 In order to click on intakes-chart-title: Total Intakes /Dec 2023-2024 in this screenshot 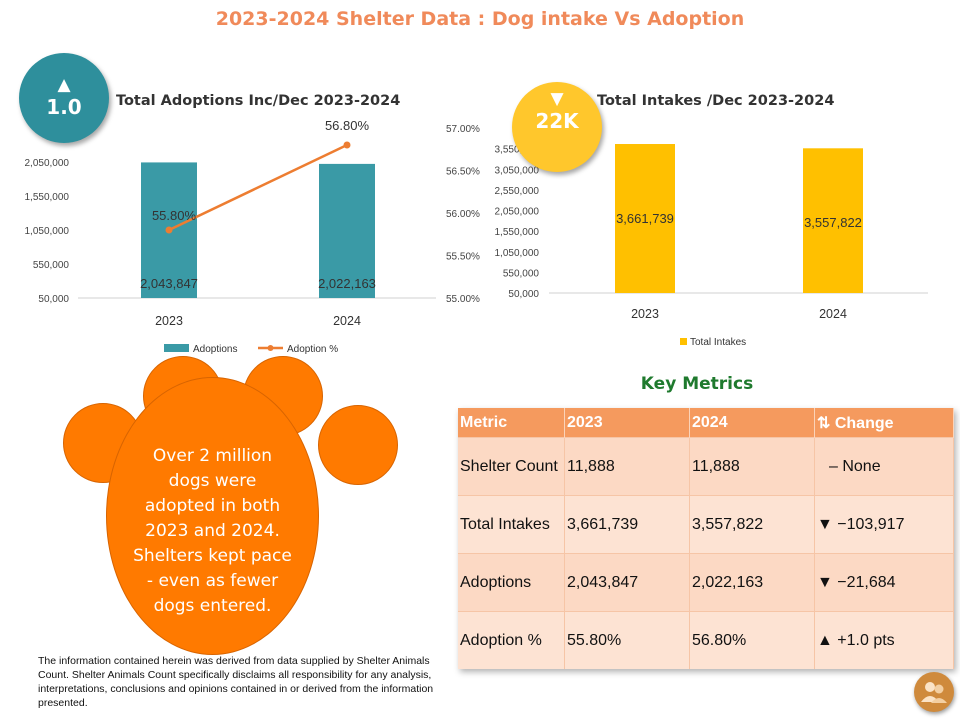, I will do `click(716, 101)`.